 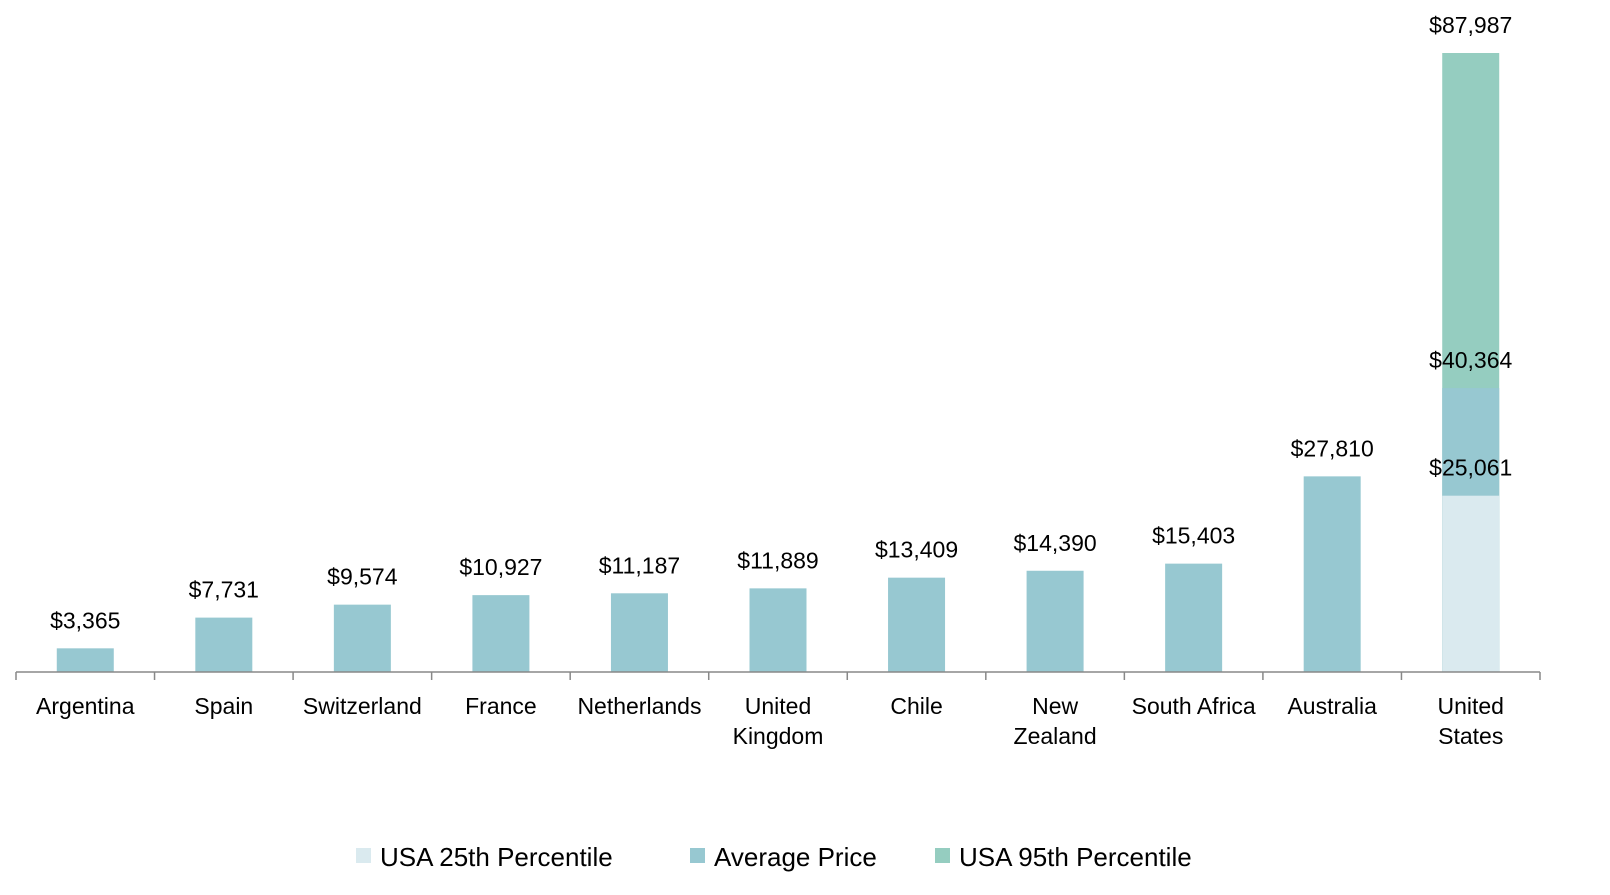 I want to click on x-tick-label: Spain, so click(x=223, y=706).